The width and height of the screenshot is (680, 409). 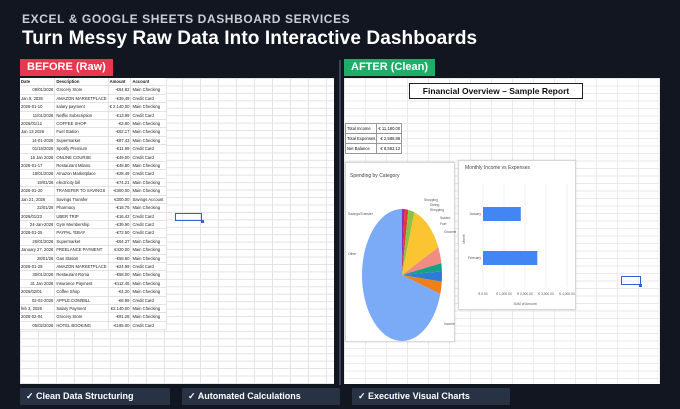 What do you see at coordinates (120, 250) in the screenshot?
I see `raw-cell: €420.00` at bounding box center [120, 250].